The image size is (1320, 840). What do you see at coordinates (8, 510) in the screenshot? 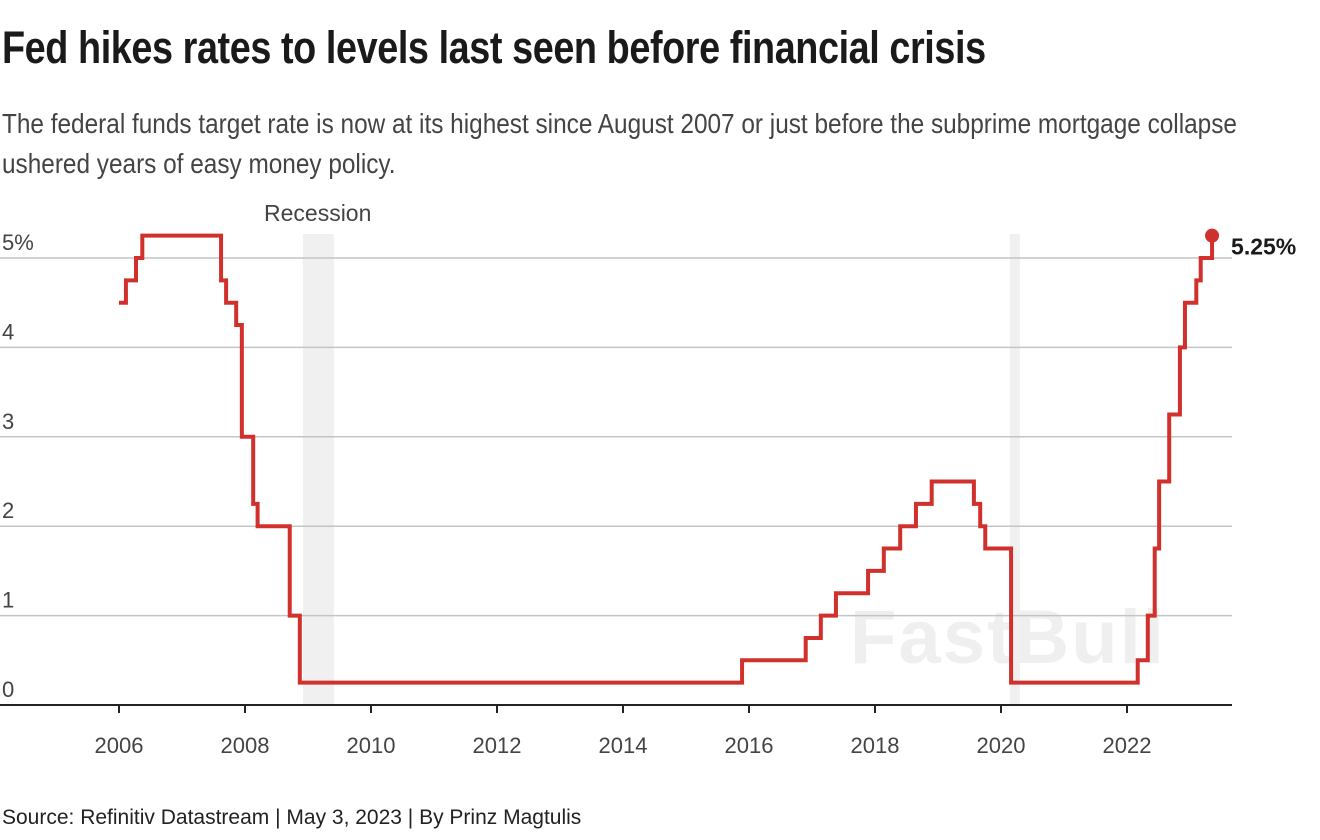
I see `y-tick-label: 2` at bounding box center [8, 510].